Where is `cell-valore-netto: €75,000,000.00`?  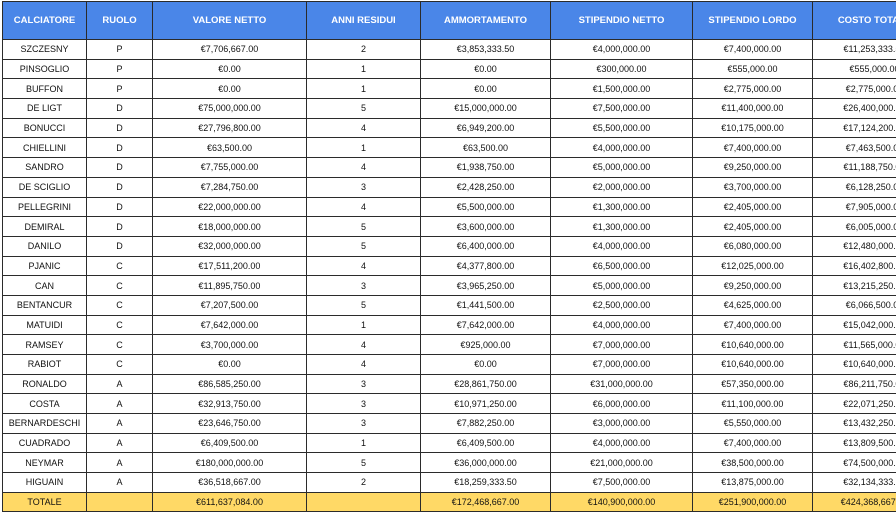 cell-valore-netto: €75,000,000.00 is located at coordinates (230, 109).